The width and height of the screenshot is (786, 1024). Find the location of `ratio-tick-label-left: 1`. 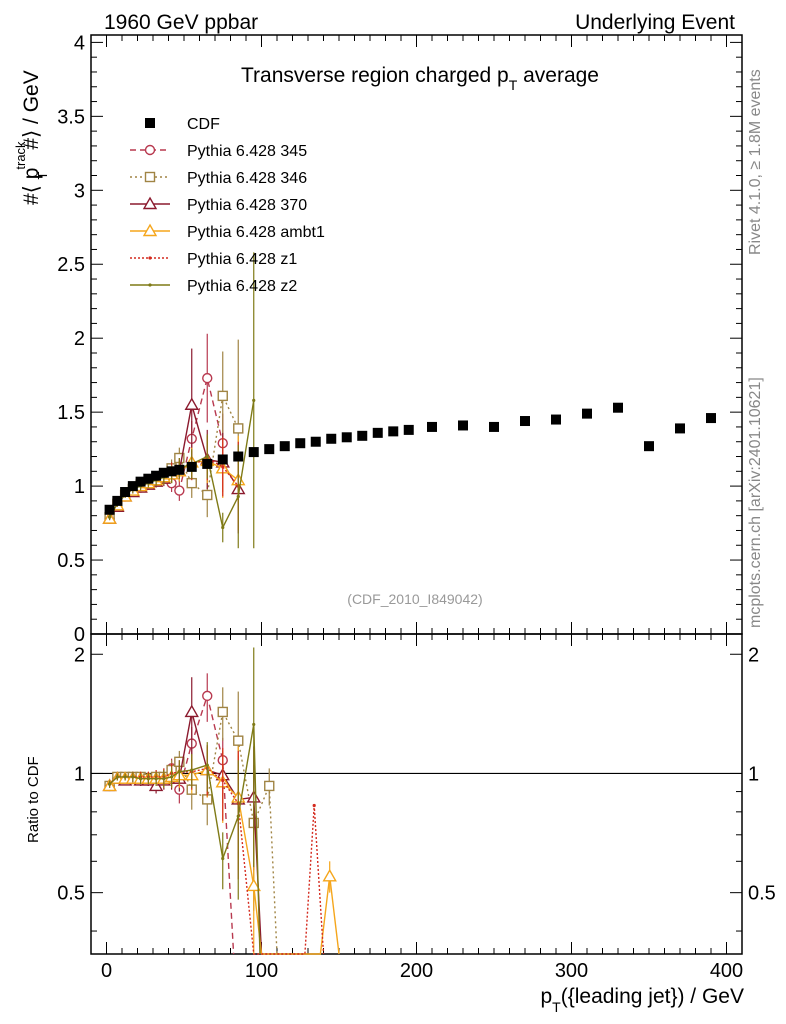

ratio-tick-label-left: 1 is located at coordinates (79, 774).